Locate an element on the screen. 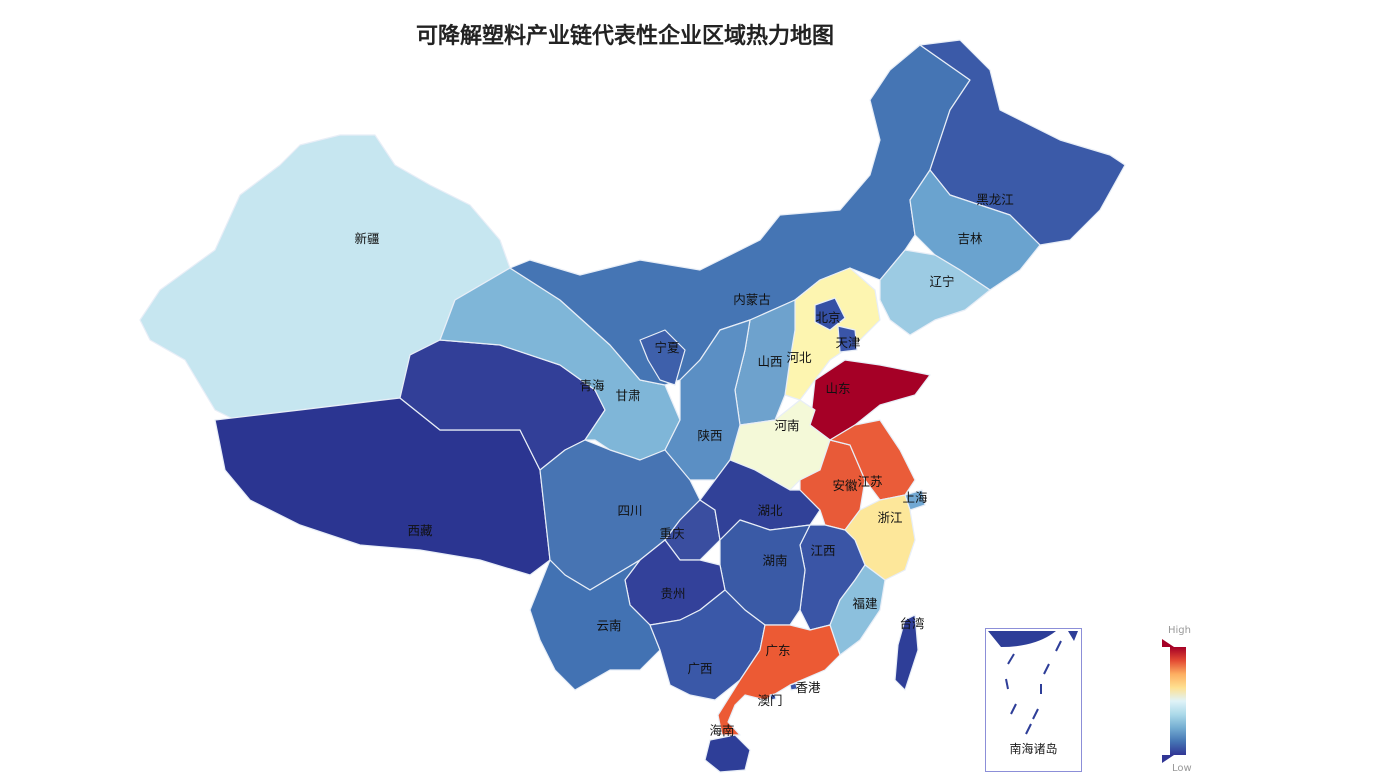 This screenshot has height=782, width=1400. province-label: 内蒙古 is located at coordinates (752, 299).